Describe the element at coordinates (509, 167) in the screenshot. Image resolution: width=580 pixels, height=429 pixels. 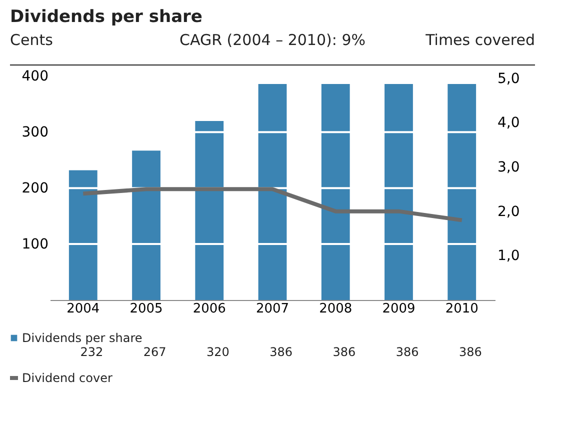
I see `y2-tick-label: 3,0` at that location.